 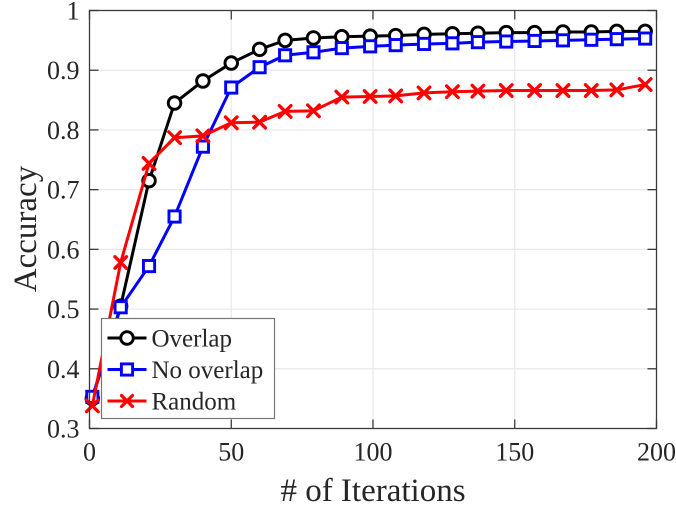 I want to click on legend-entry-overlap: Overlap, so click(x=170, y=339).